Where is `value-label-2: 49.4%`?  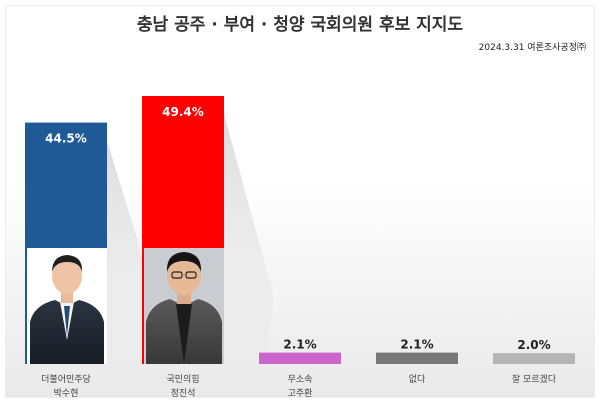 value-label-2: 49.4% is located at coordinates (183, 112).